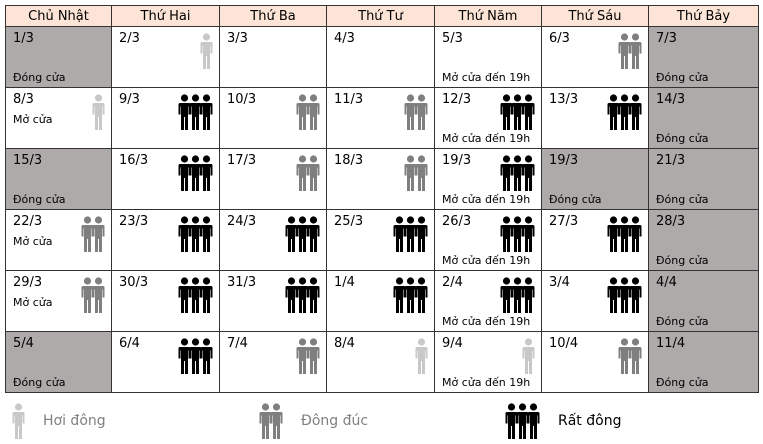 The width and height of the screenshot is (763, 444). I want to click on day-cell: 17/3, so click(273, 179).